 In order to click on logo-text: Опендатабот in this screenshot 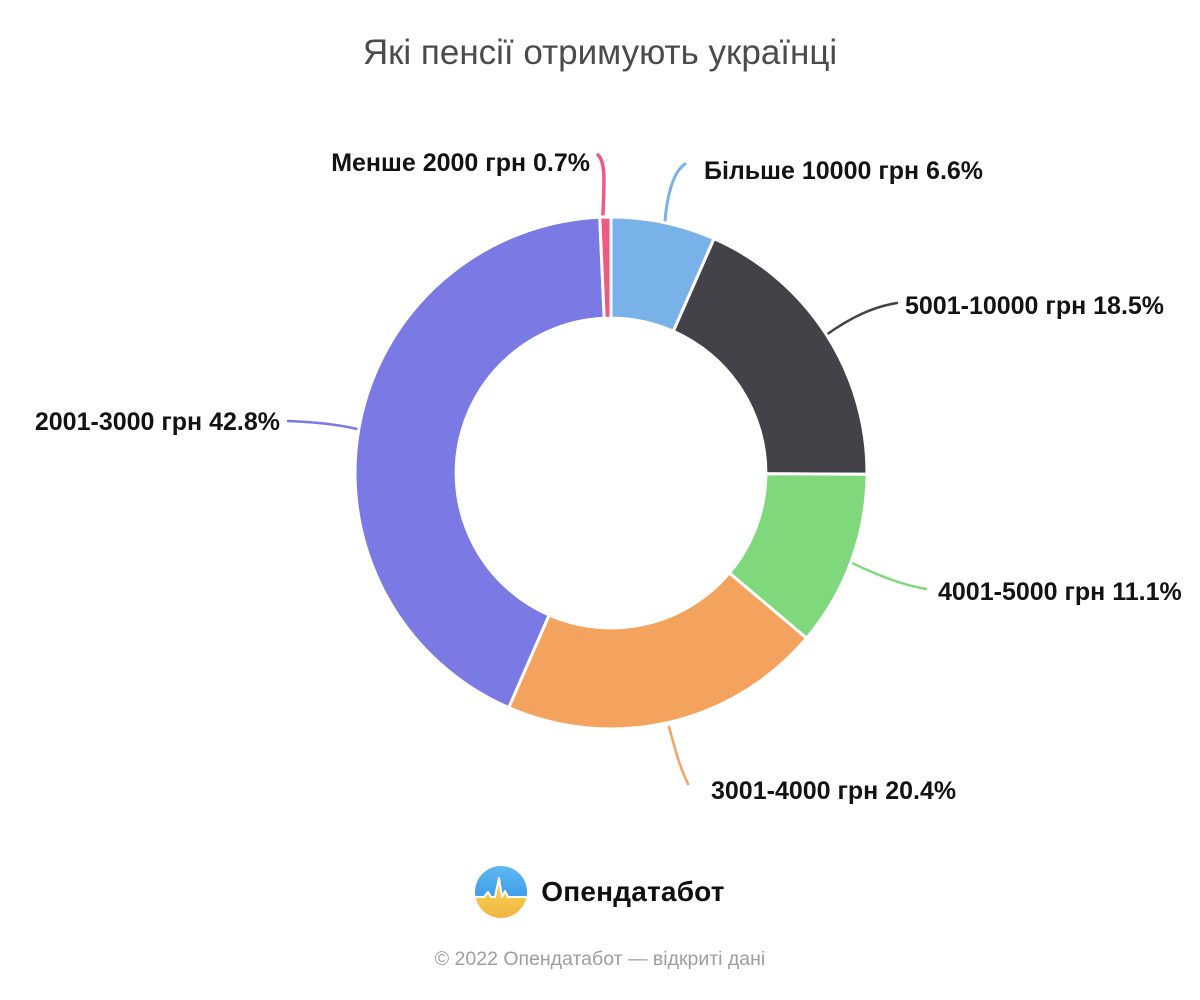, I will do `click(633, 891)`.